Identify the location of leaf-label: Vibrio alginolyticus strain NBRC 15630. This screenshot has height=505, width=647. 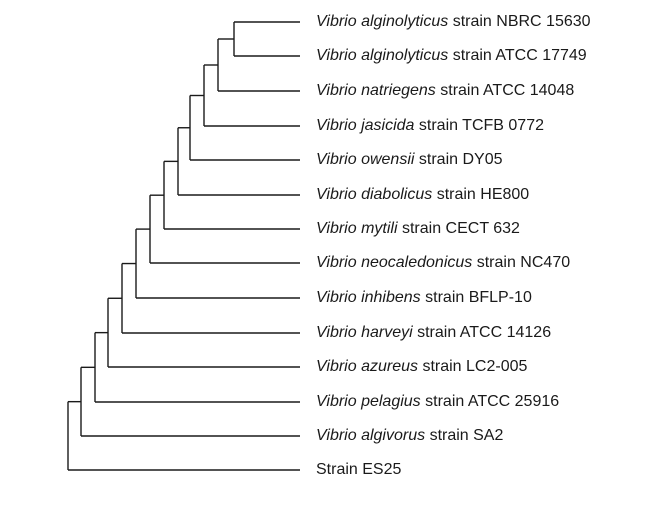
(453, 22).